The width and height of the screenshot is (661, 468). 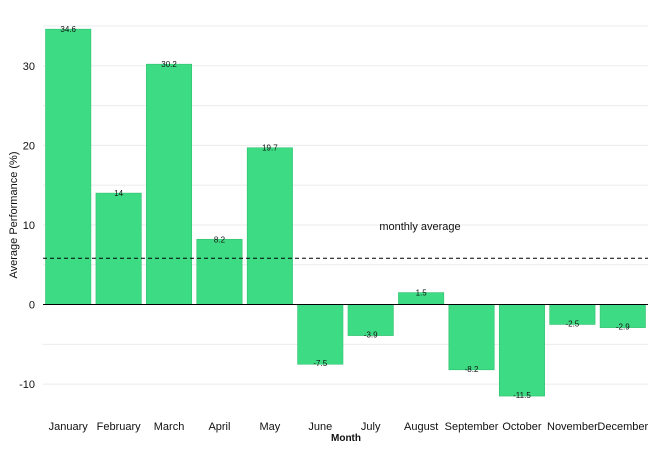 I want to click on bar-september, so click(x=471, y=337).